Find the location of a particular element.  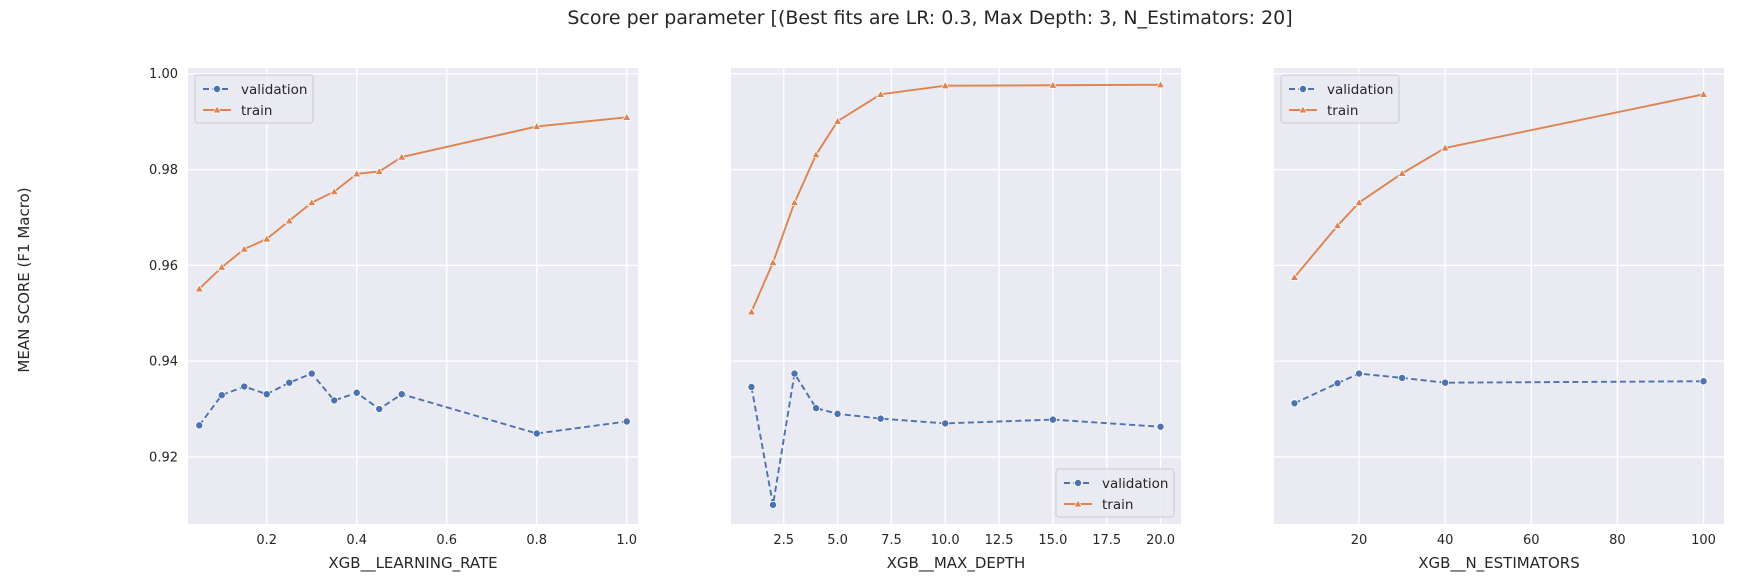

x-tick-label: 2.5 is located at coordinates (783, 540).